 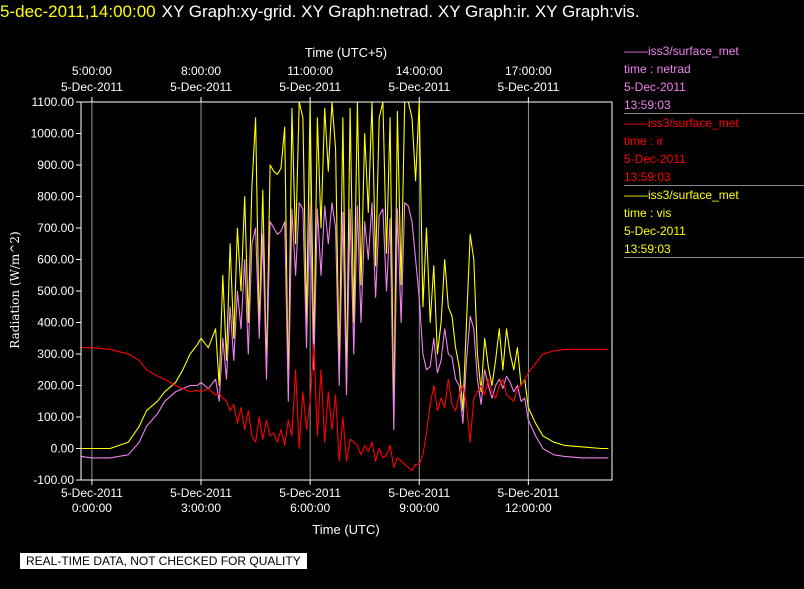 What do you see at coordinates (55, 386) in the screenshot?
I see `y-tick-label: 200.00` at bounding box center [55, 386].